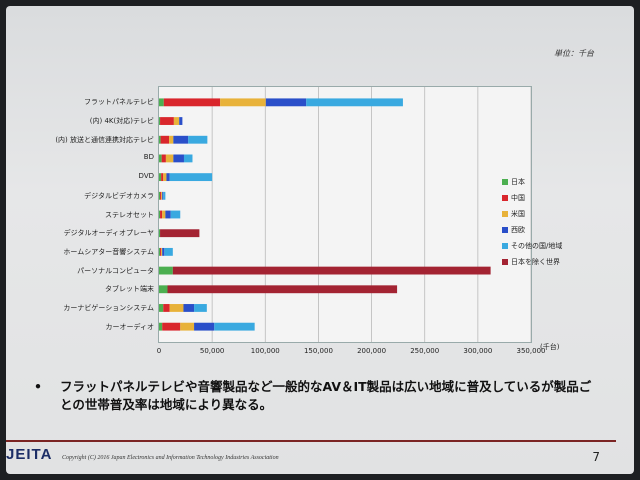  Describe the element at coordinates (550, 347) in the screenshot. I see `x-axis-unit: (千台)` at that location.